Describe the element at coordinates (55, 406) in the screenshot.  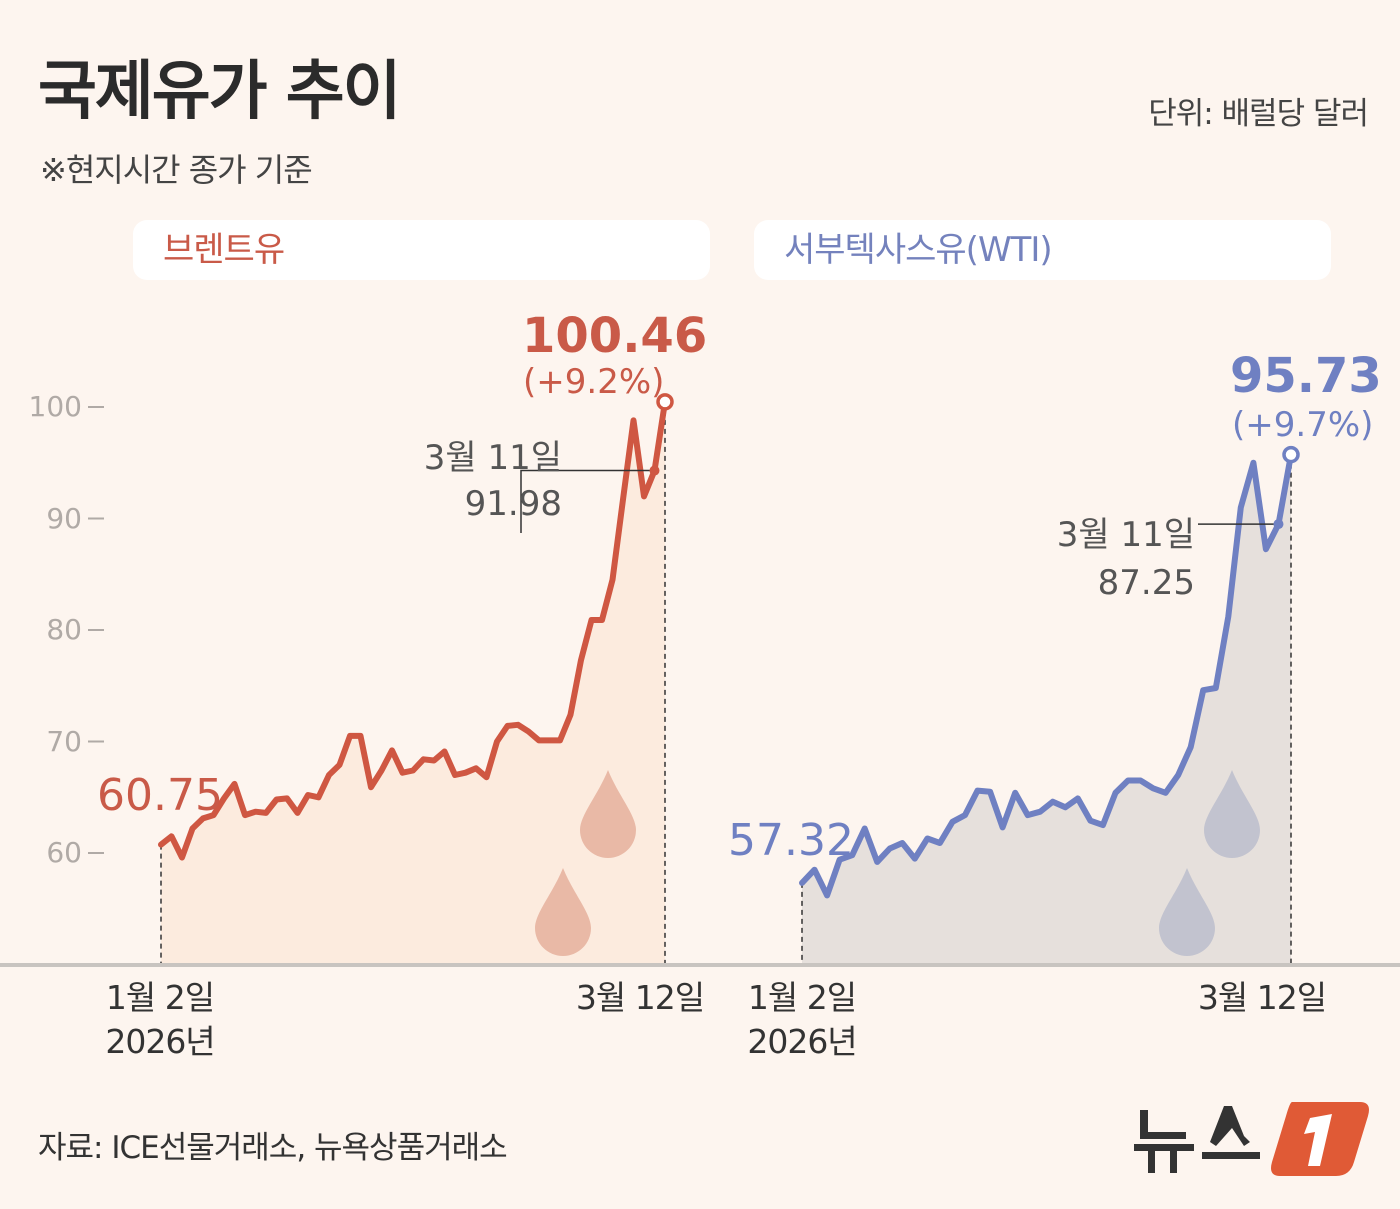
I see `y-tick-label: 100` at that location.